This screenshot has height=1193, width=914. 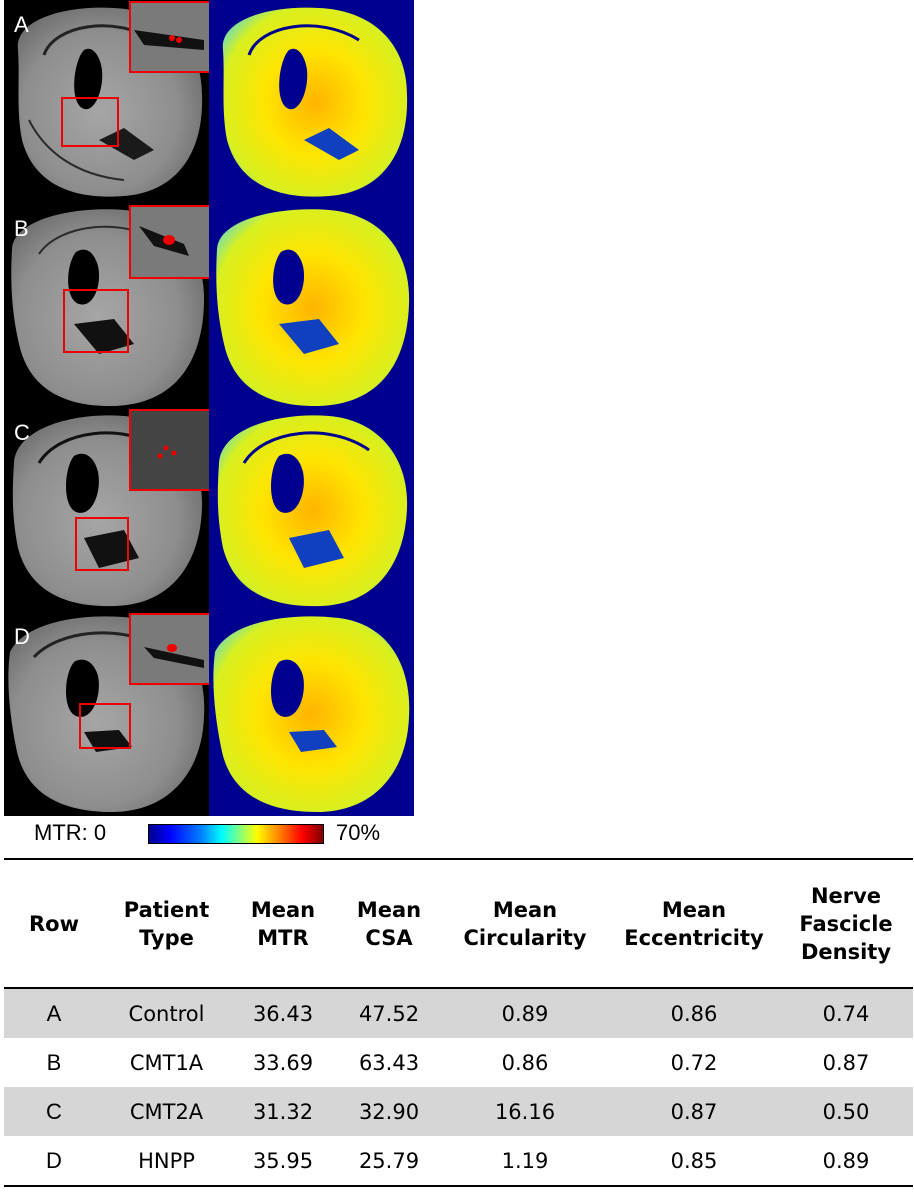 What do you see at coordinates (21, 228) in the screenshot?
I see `panel-letter: B` at bounding box center [21, 228].